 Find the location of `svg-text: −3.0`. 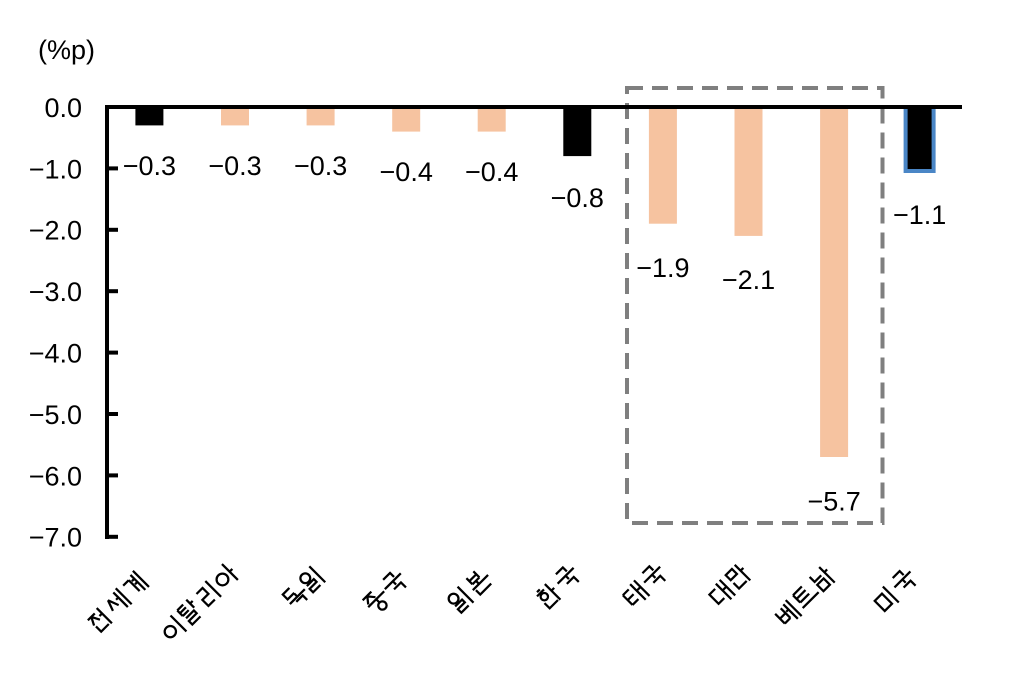

svg-text: −3.0 is located at coordinates (55, 292).